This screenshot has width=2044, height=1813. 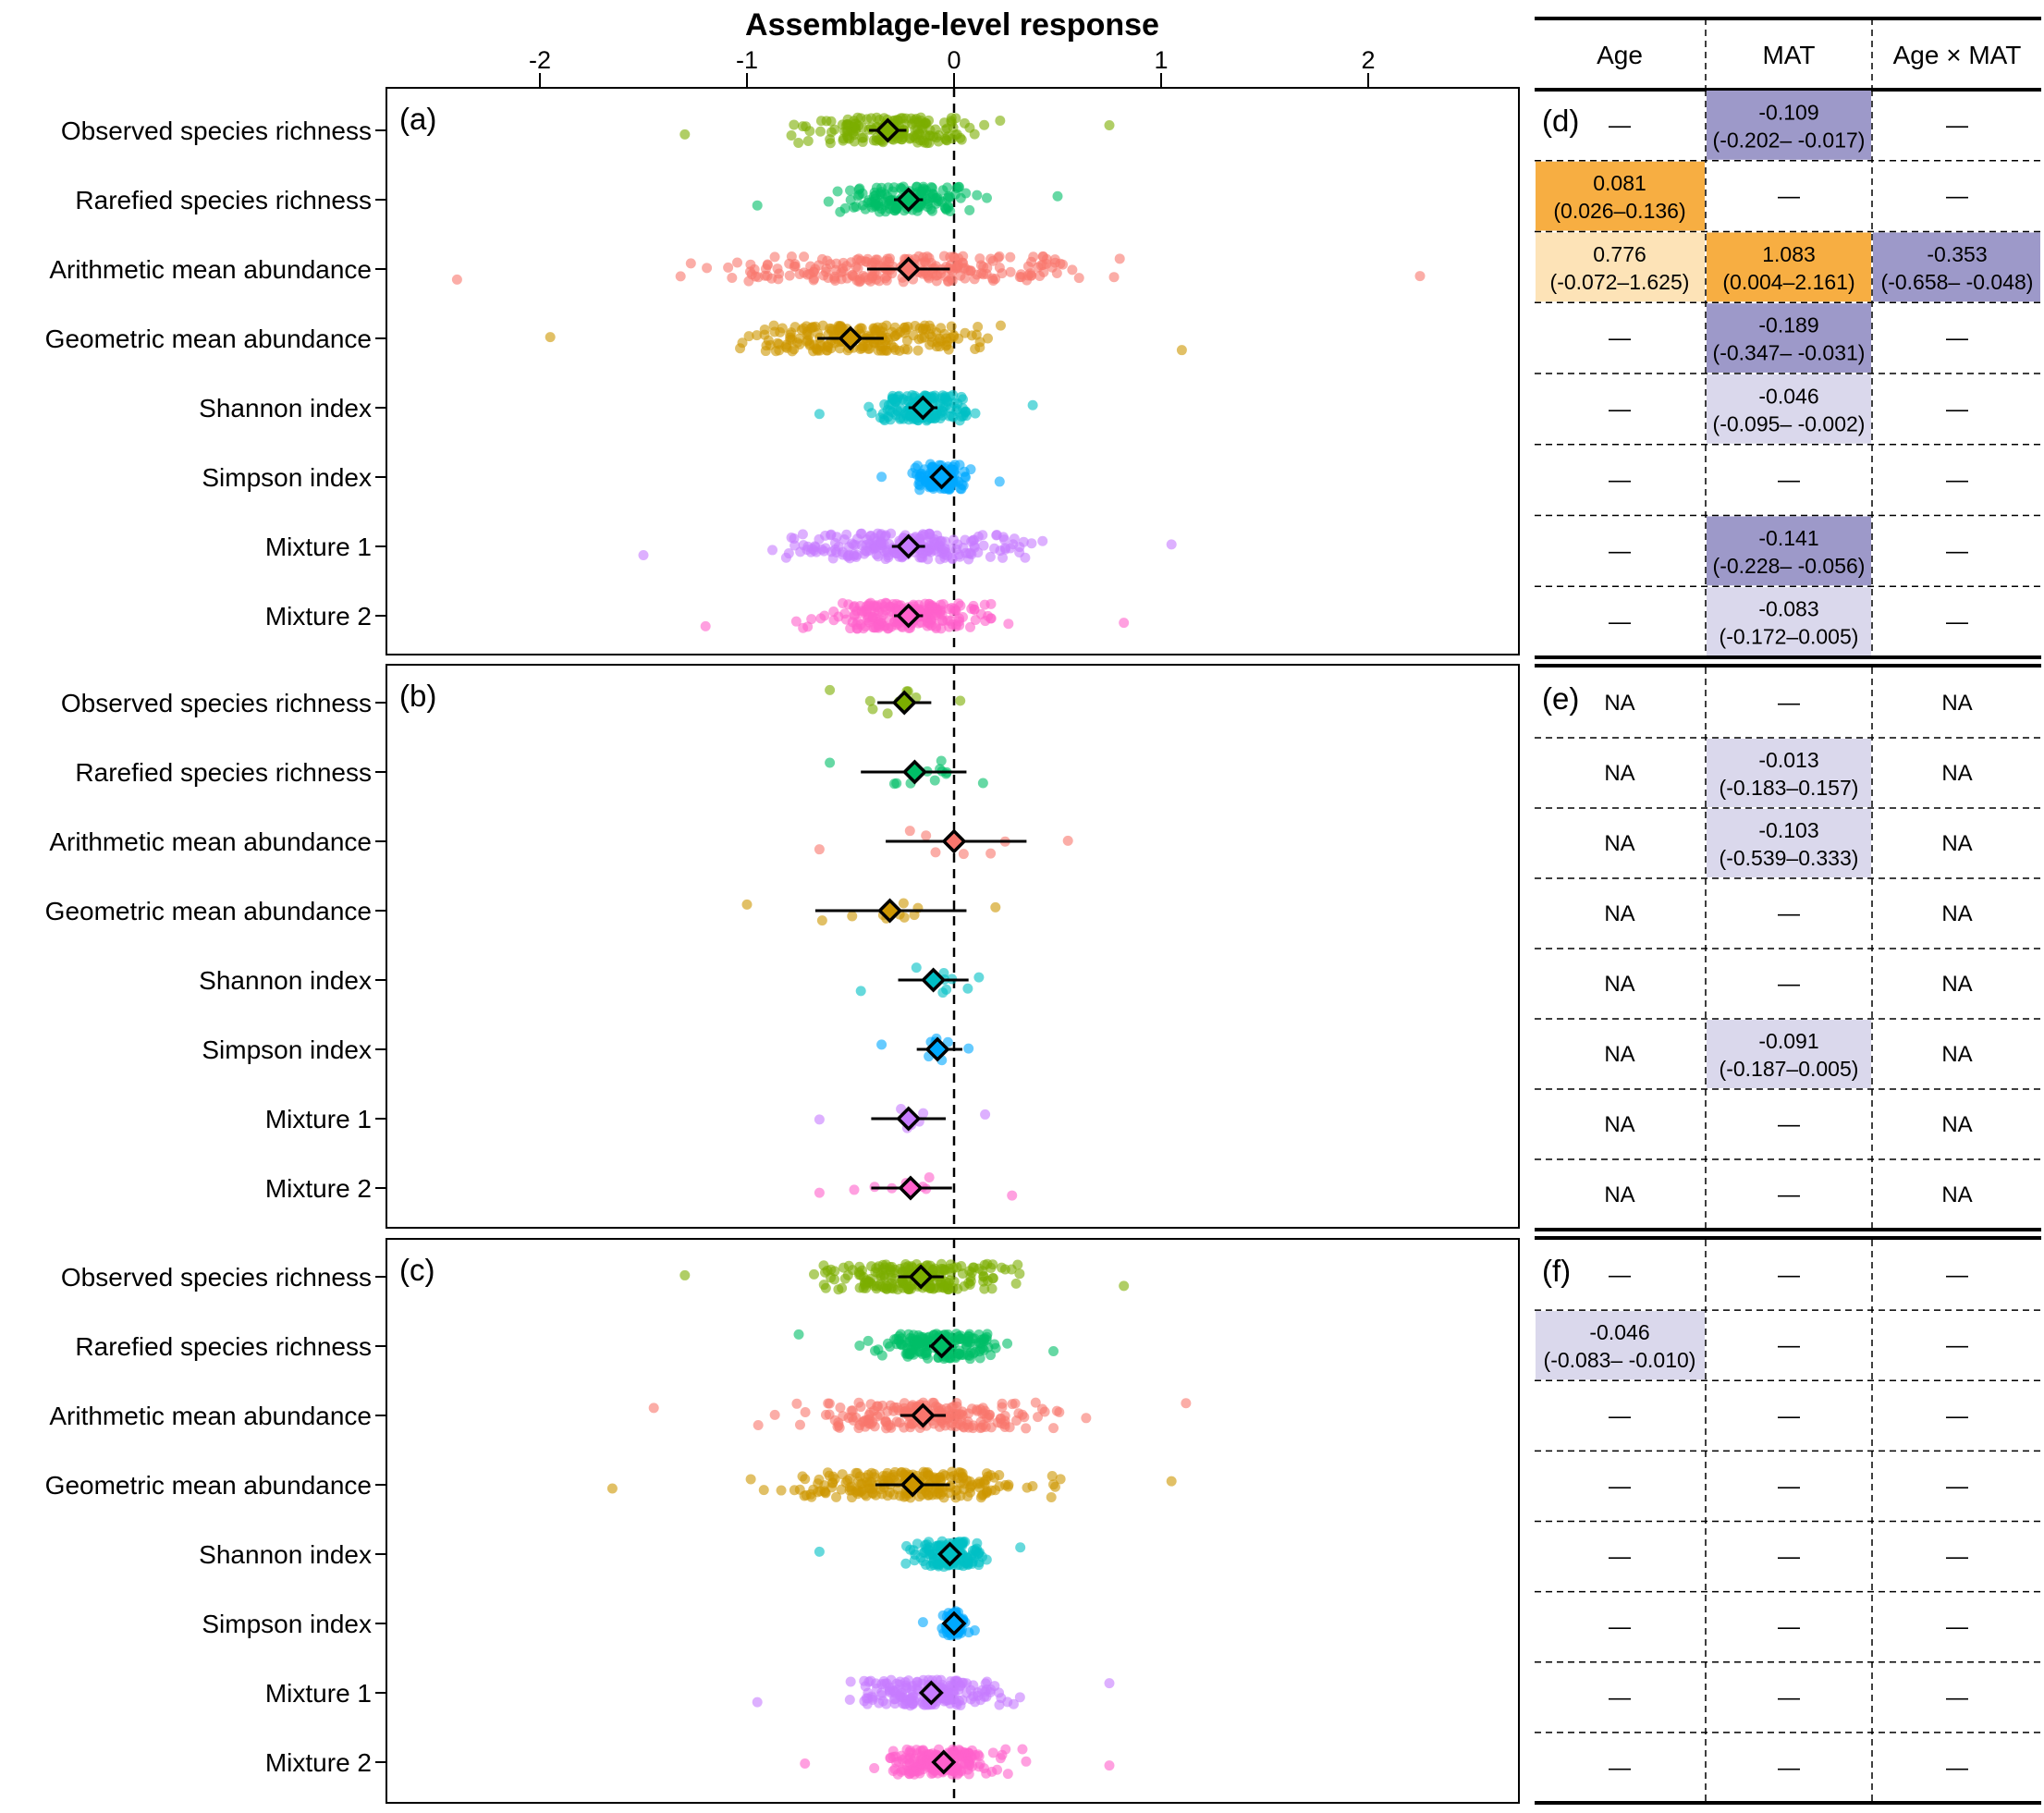 What do you see at coordinates (417, 119) in the screenshot?
I see `panel-label: (a)` at bounding box center [417, 119].